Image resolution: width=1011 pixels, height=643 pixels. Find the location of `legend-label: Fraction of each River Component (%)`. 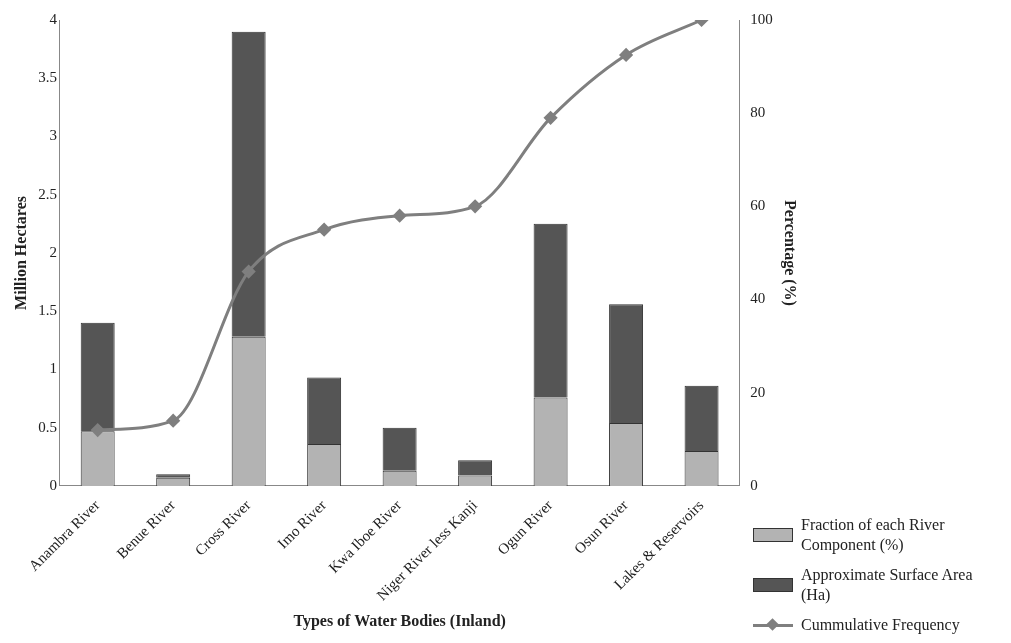

legend-label: Fraction of each River Component (%) is located at coordinates (873, 535).